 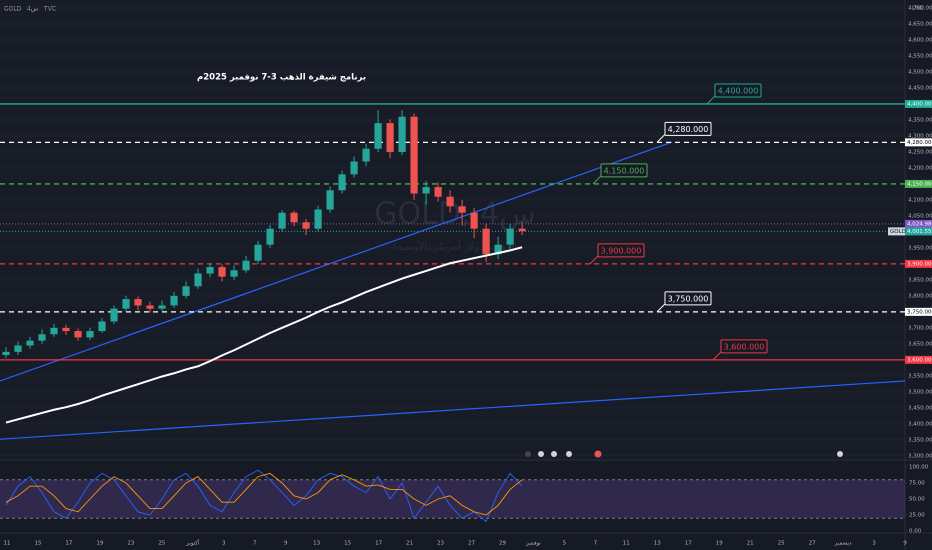 What do you see at coordinates (920, 136) in the screenshot?
I see `y-tick-label: 4,300.000` at bounding box center [920, 136].